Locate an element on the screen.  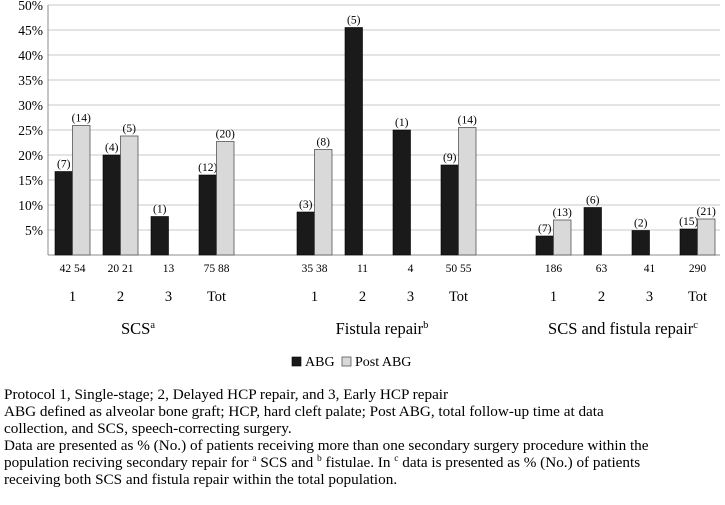
sample-size-label: 63 is located at coordinates (602, 269).